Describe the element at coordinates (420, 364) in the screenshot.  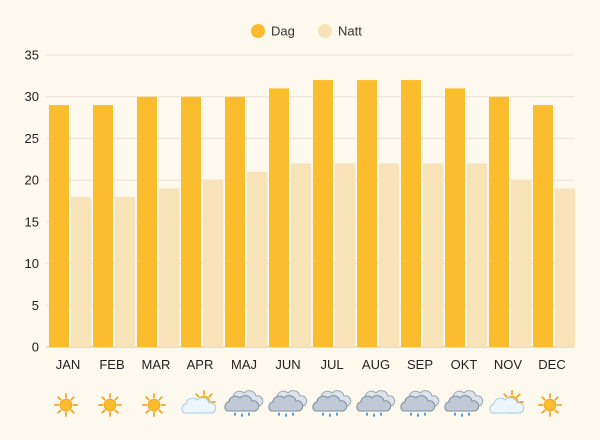
I see `x-tick-label: SEP` at that location.